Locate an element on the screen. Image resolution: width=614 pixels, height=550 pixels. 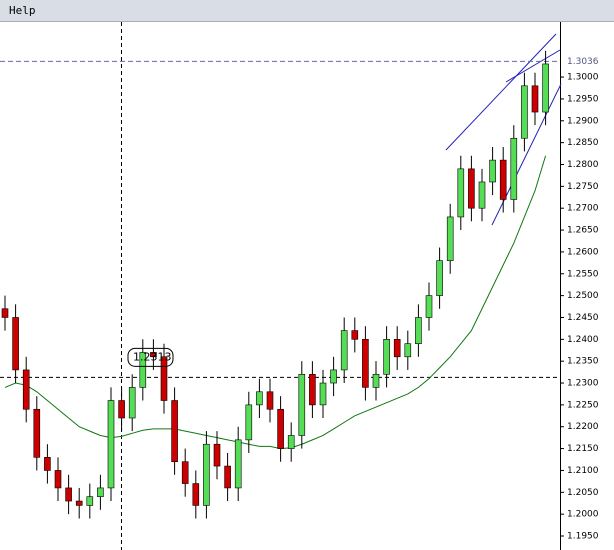
y-tick-label: 1.2650 is located at coordinates (583, 231).